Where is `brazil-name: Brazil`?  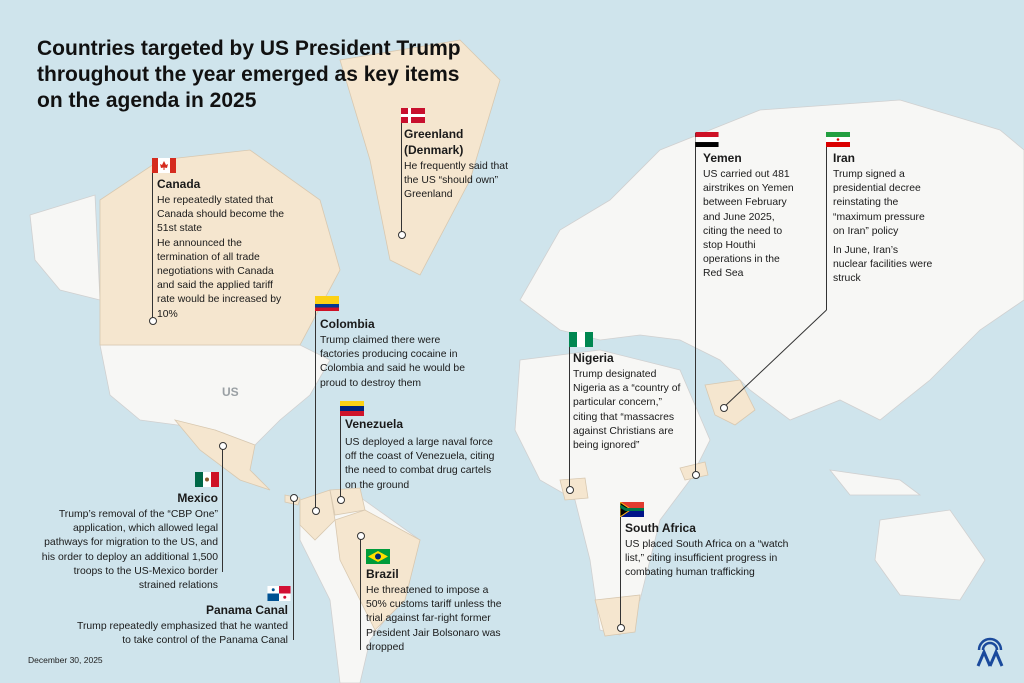
brazil-name: Brazil is located at coordinates (382, 574).